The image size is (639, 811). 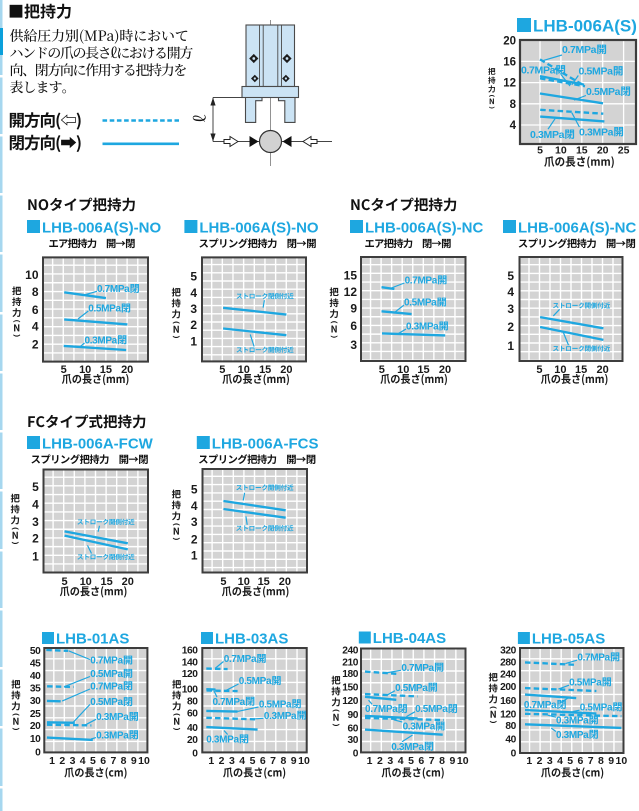 I want to click on svg-text: 80, so click(x=510, y=726).